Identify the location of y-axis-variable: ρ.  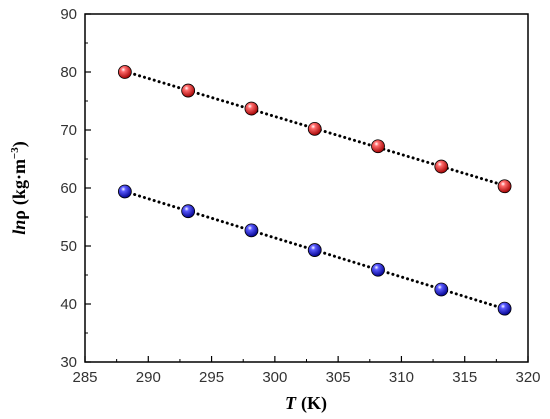
(19, 215).